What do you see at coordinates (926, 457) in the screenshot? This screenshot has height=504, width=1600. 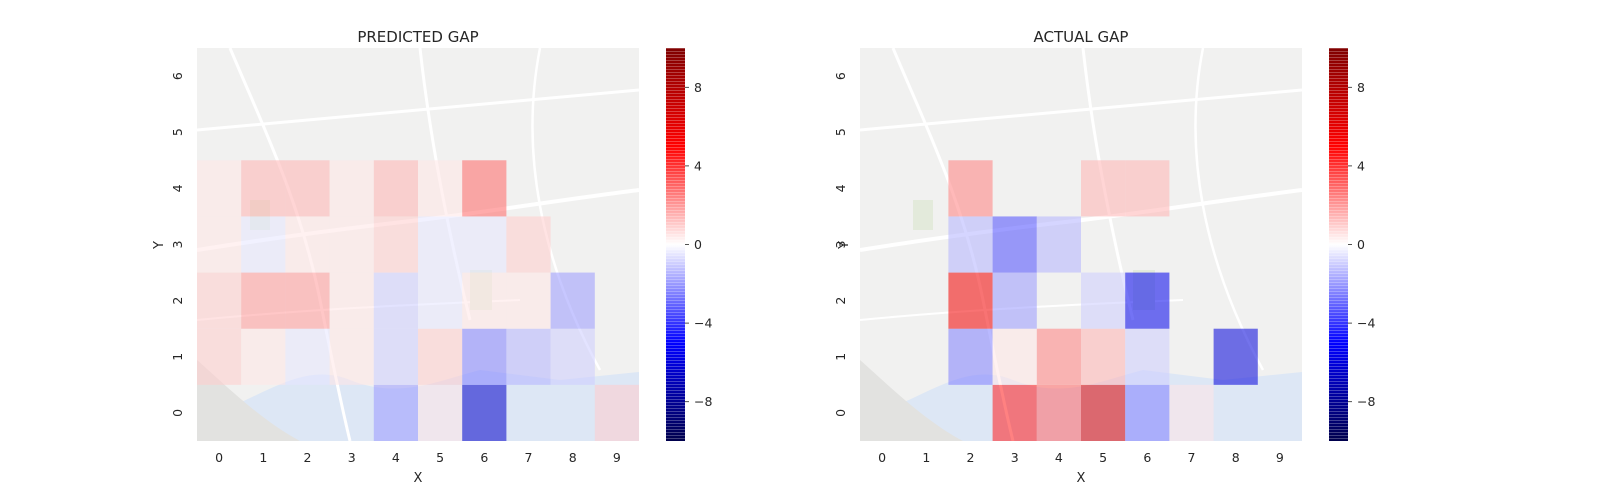 I see `x-tick-label: 1` at bounding box center [926, 457].